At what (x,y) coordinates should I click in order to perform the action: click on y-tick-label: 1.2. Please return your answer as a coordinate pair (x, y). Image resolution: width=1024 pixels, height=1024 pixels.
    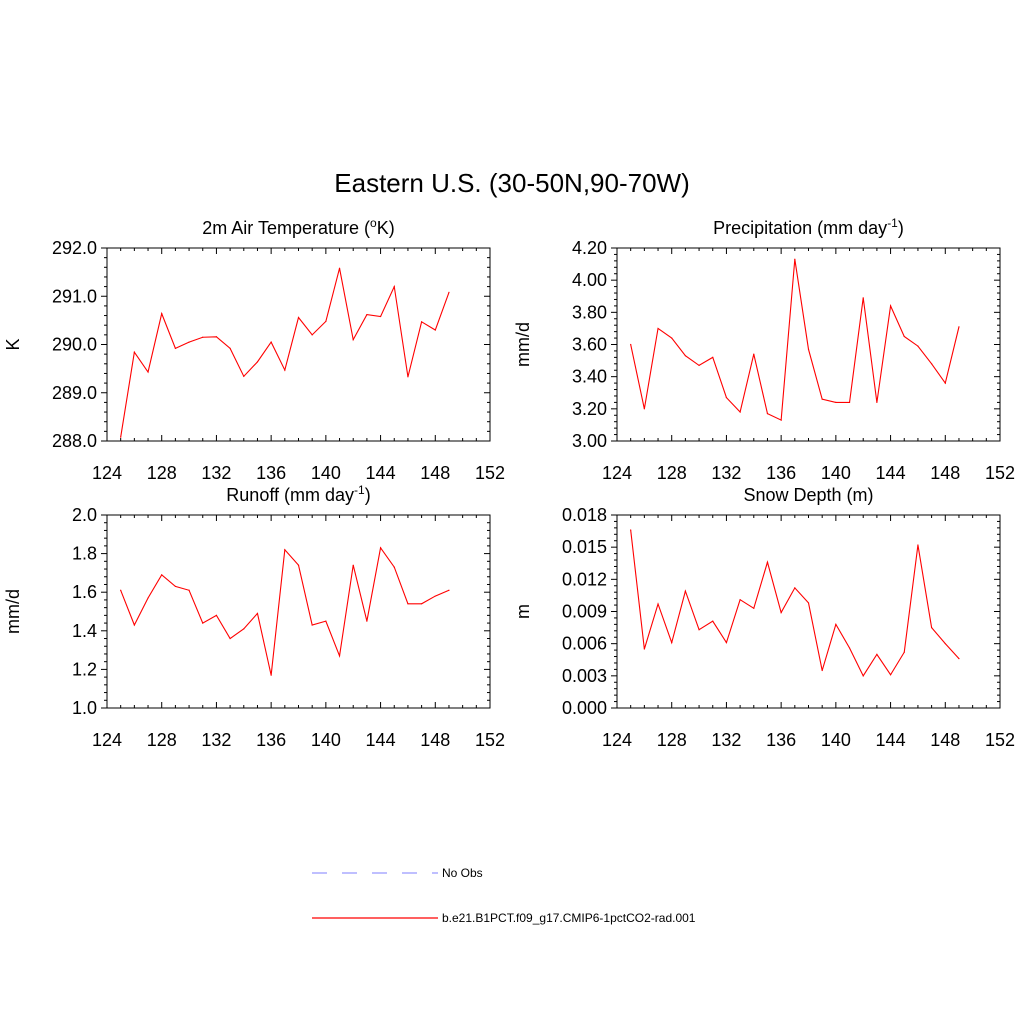
    Looking at the image, I should click on (84, 669).